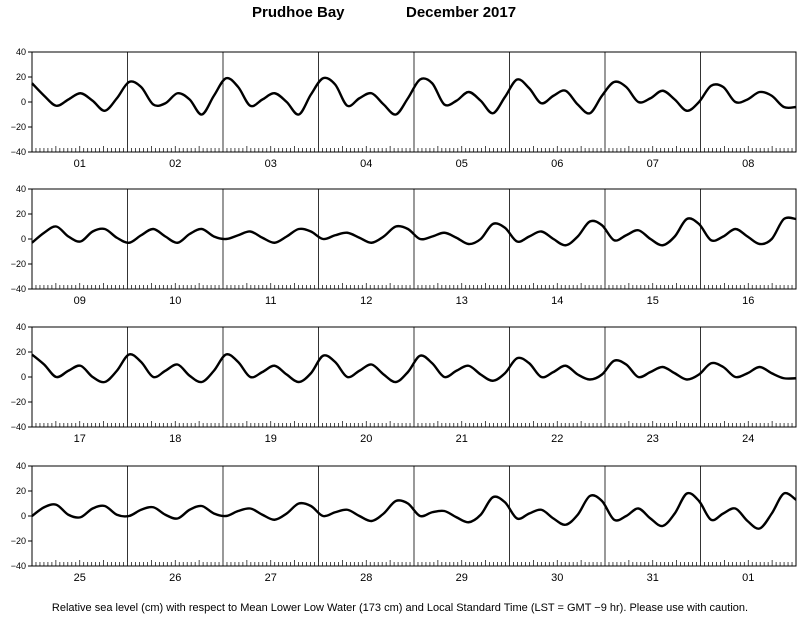  Describe the element at coordinates (80, 439) in the screenshot. I see `day-label: 17` at that location.